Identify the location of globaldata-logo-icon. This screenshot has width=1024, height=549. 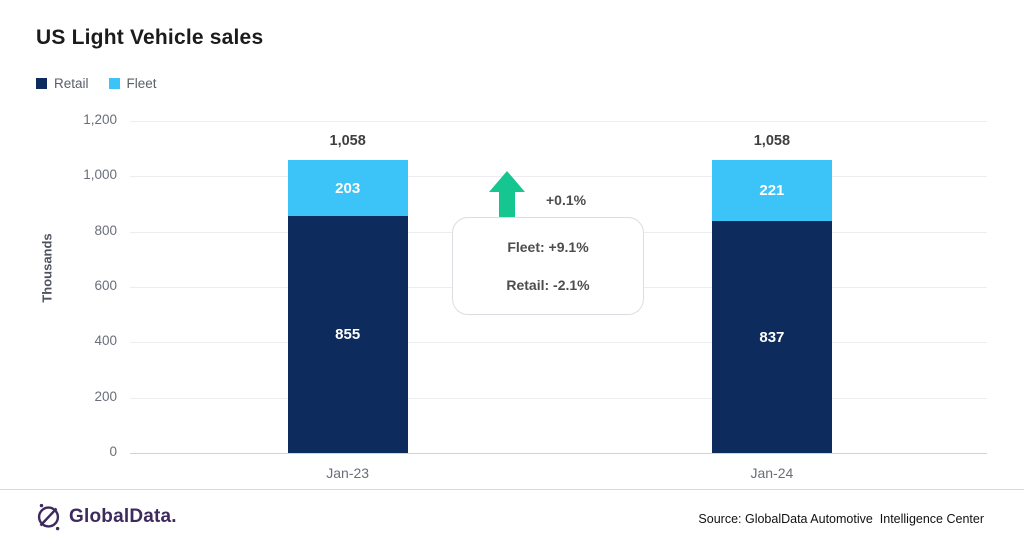
(48, 517).